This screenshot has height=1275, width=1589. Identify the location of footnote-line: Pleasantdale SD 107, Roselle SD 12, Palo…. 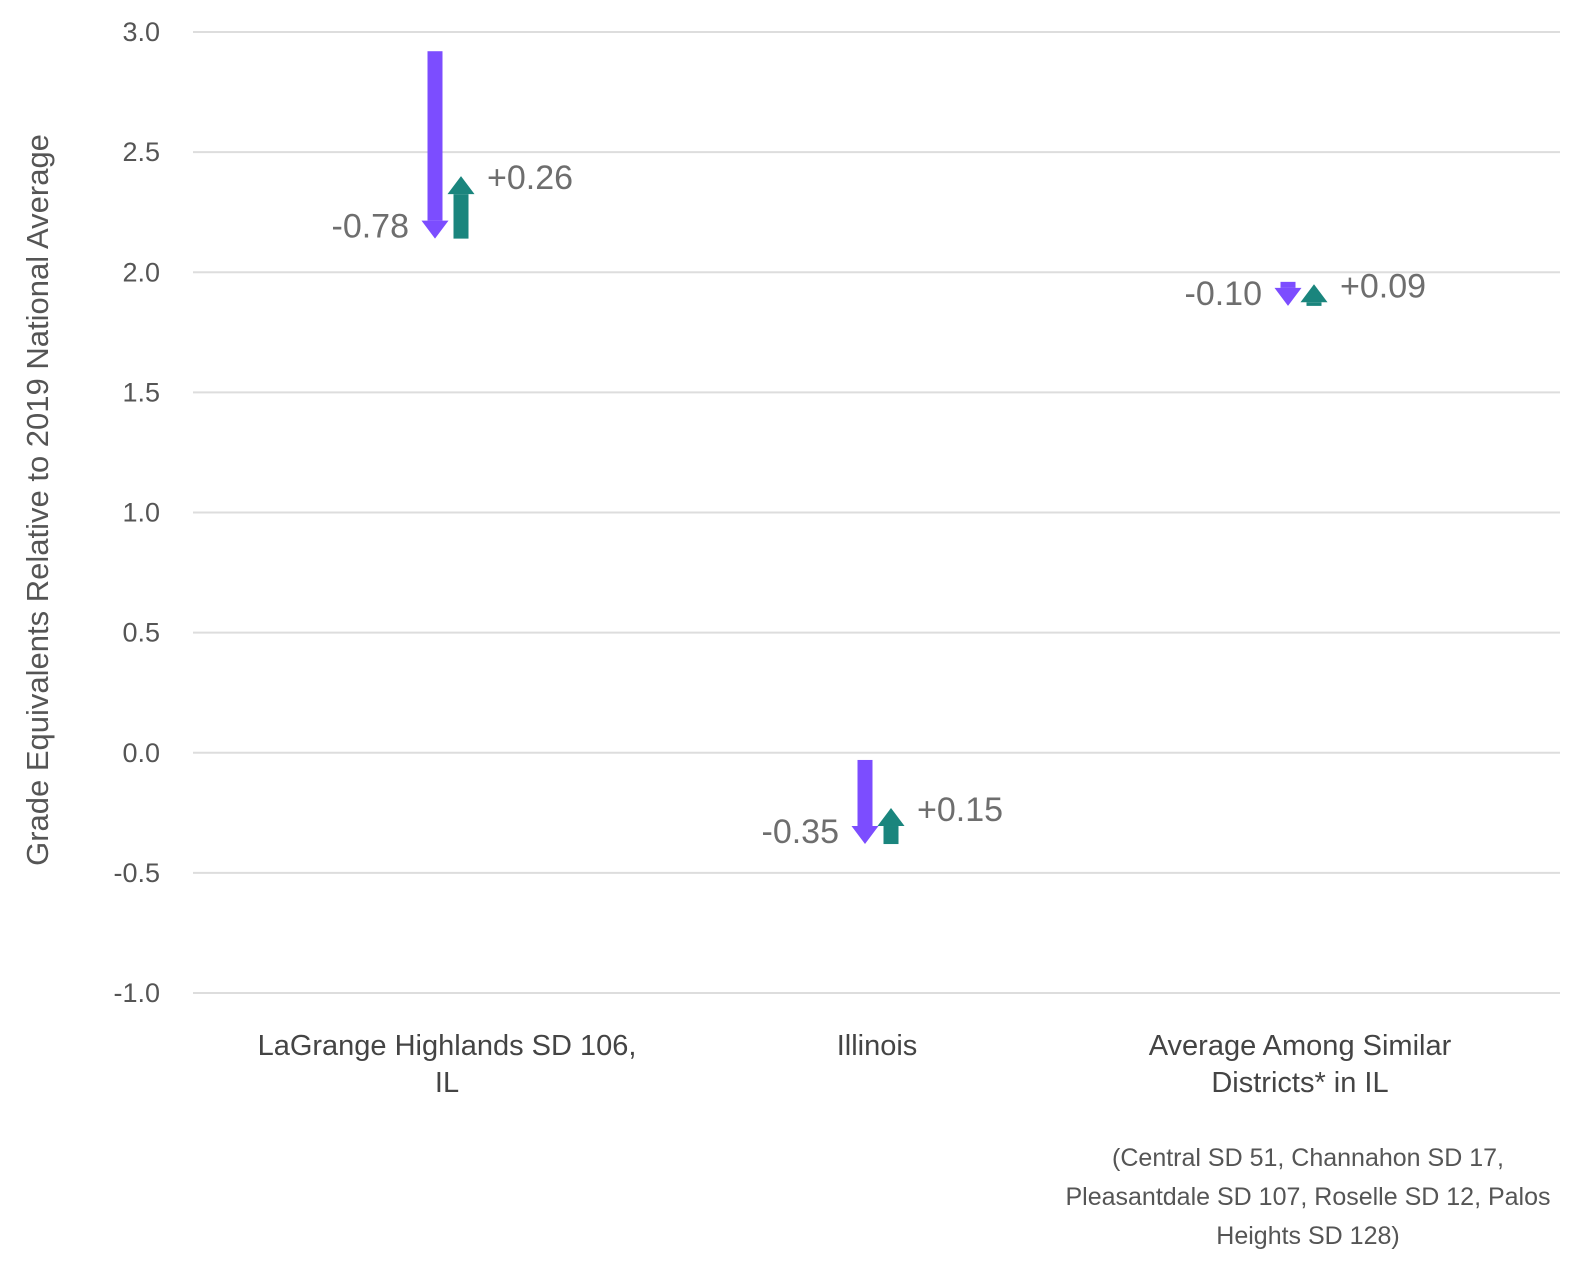
(1307, 1197).